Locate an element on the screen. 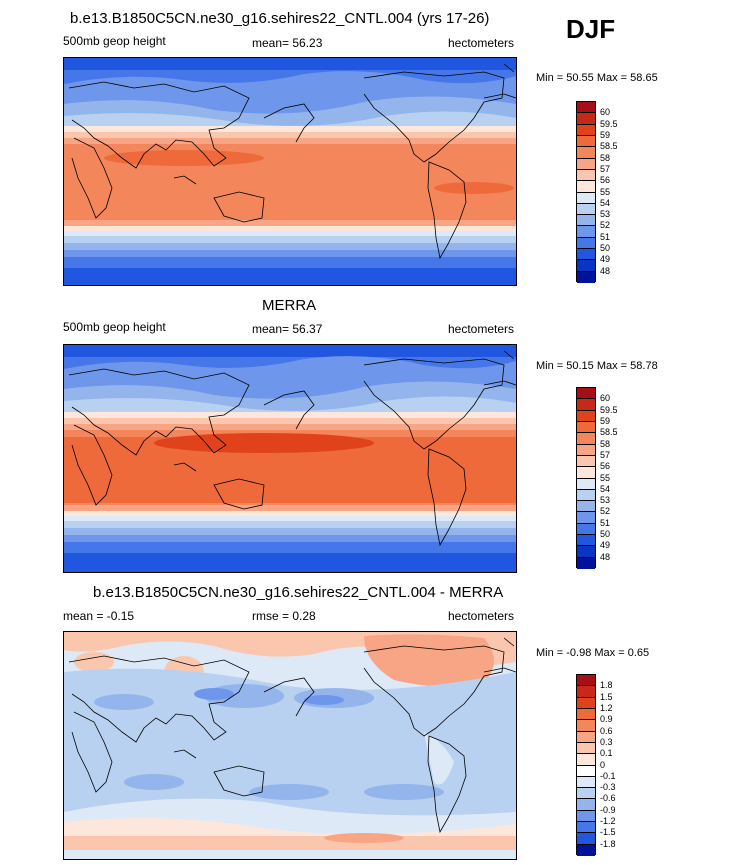  panel1-colorbar-labels: 60 59.5 59 58.5 58 57 56 55 54 53 52 51 50 49 48 is located at coordinates (606, 191).